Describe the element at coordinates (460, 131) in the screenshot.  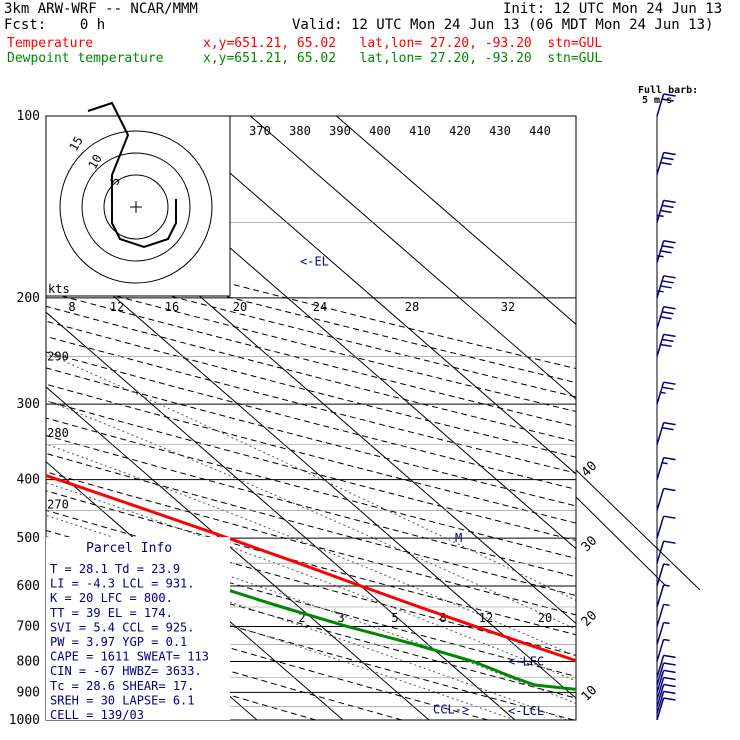
I see `theta-label: 420` at that location.